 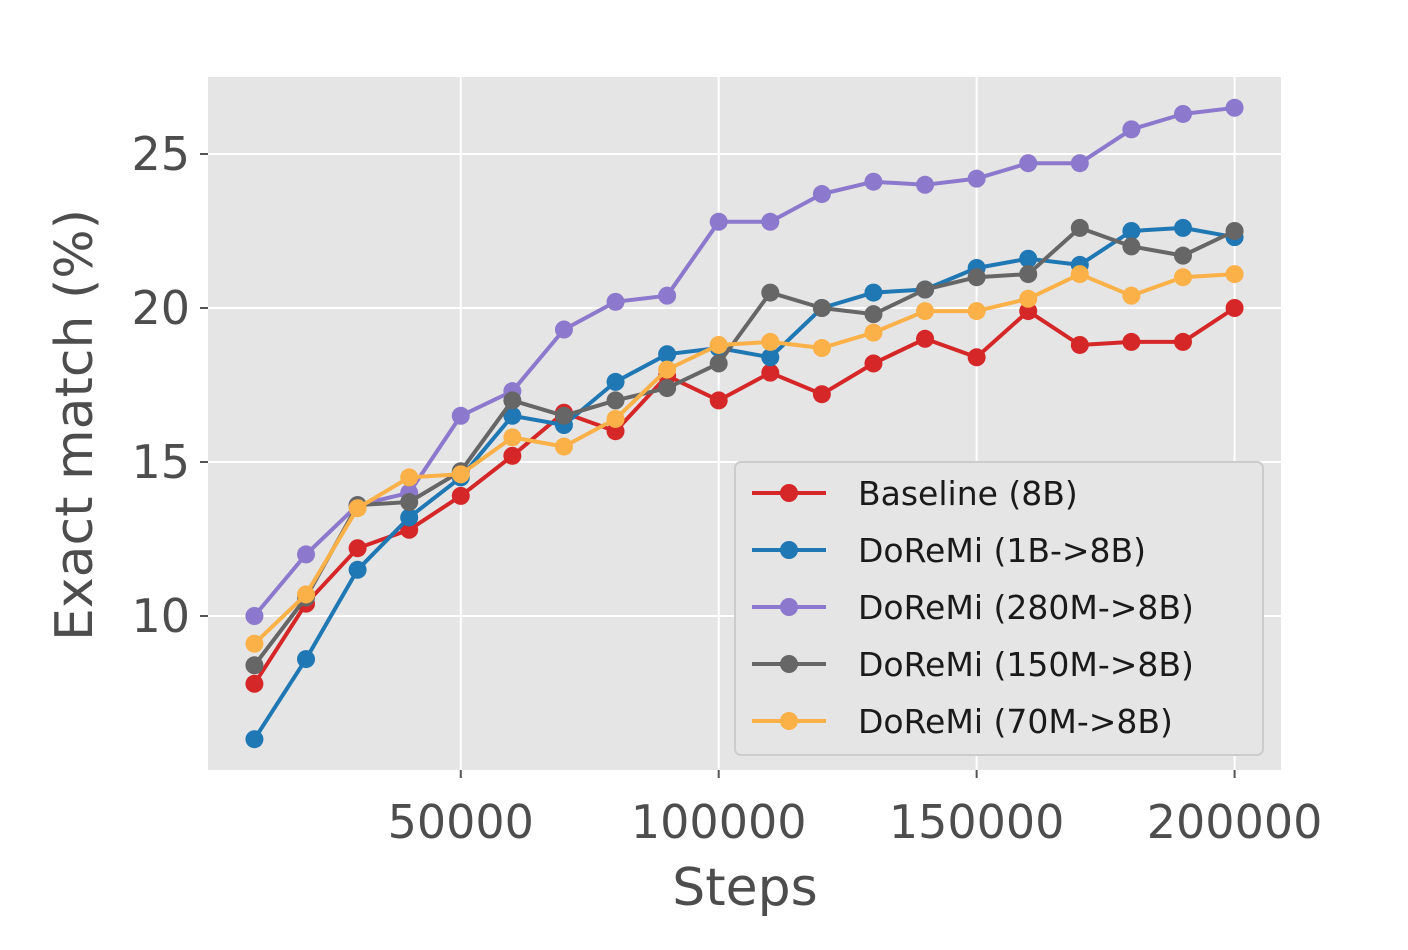 What do you see at coordinates (461, 822) in the screenshot?
I see `x-tick-label: 50000` at bounding box center [461, 822].